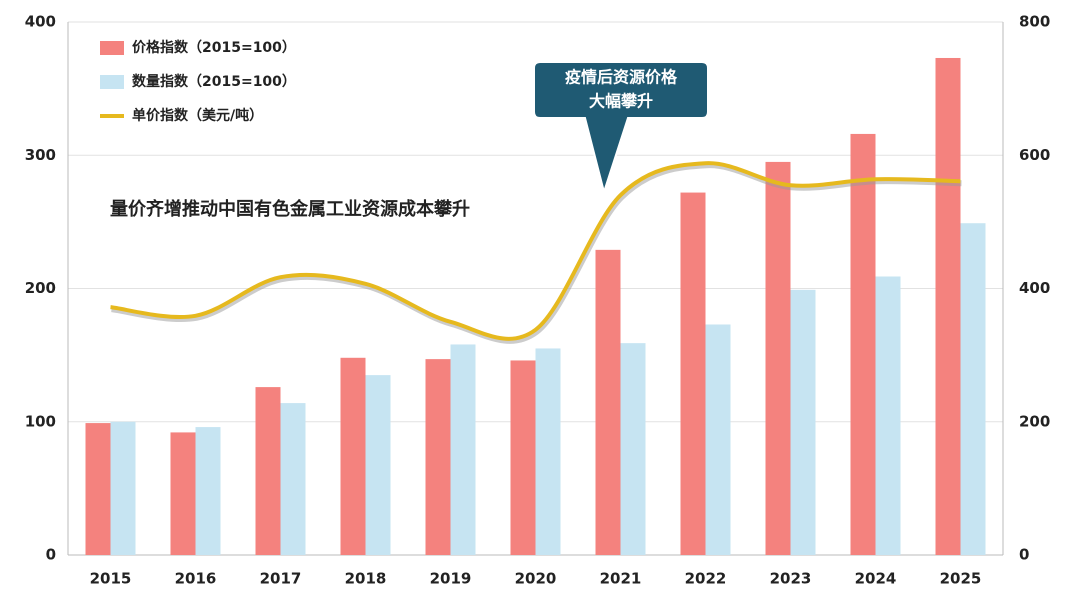 The width and height of the screenshot is (1080, 597). I want to click on x-tick-label: 2025, so click(961, 579).